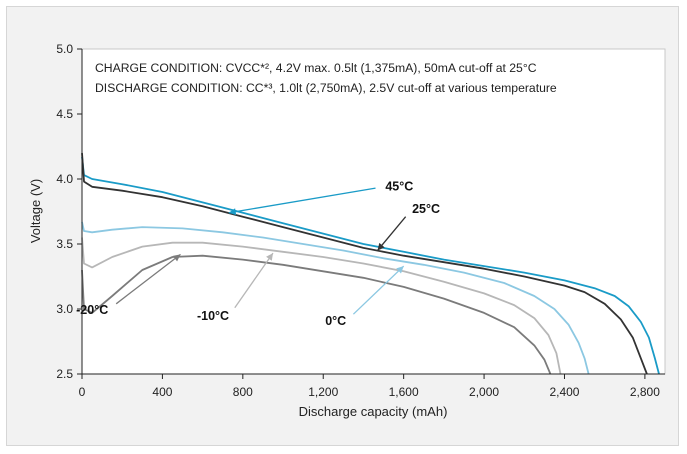 Image resolution: width=687 pixels, height=454 pixels. What do you see at coordinates (213, 316) in the screenshot?
I see `series-label-minus-10c: -10°C` at bounding box center [213, 316].